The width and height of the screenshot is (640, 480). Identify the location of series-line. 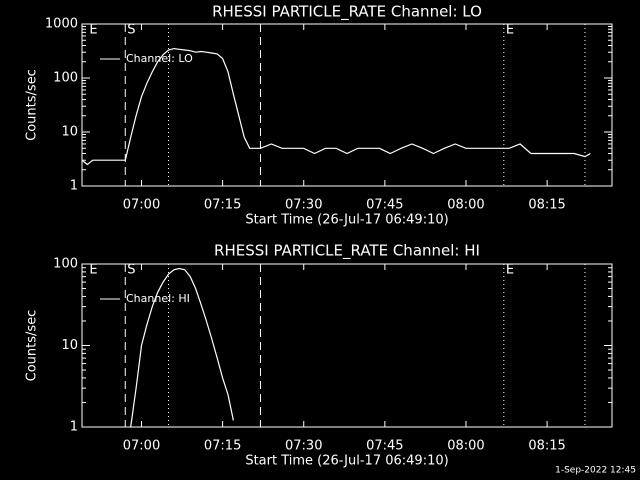
(182, 347).